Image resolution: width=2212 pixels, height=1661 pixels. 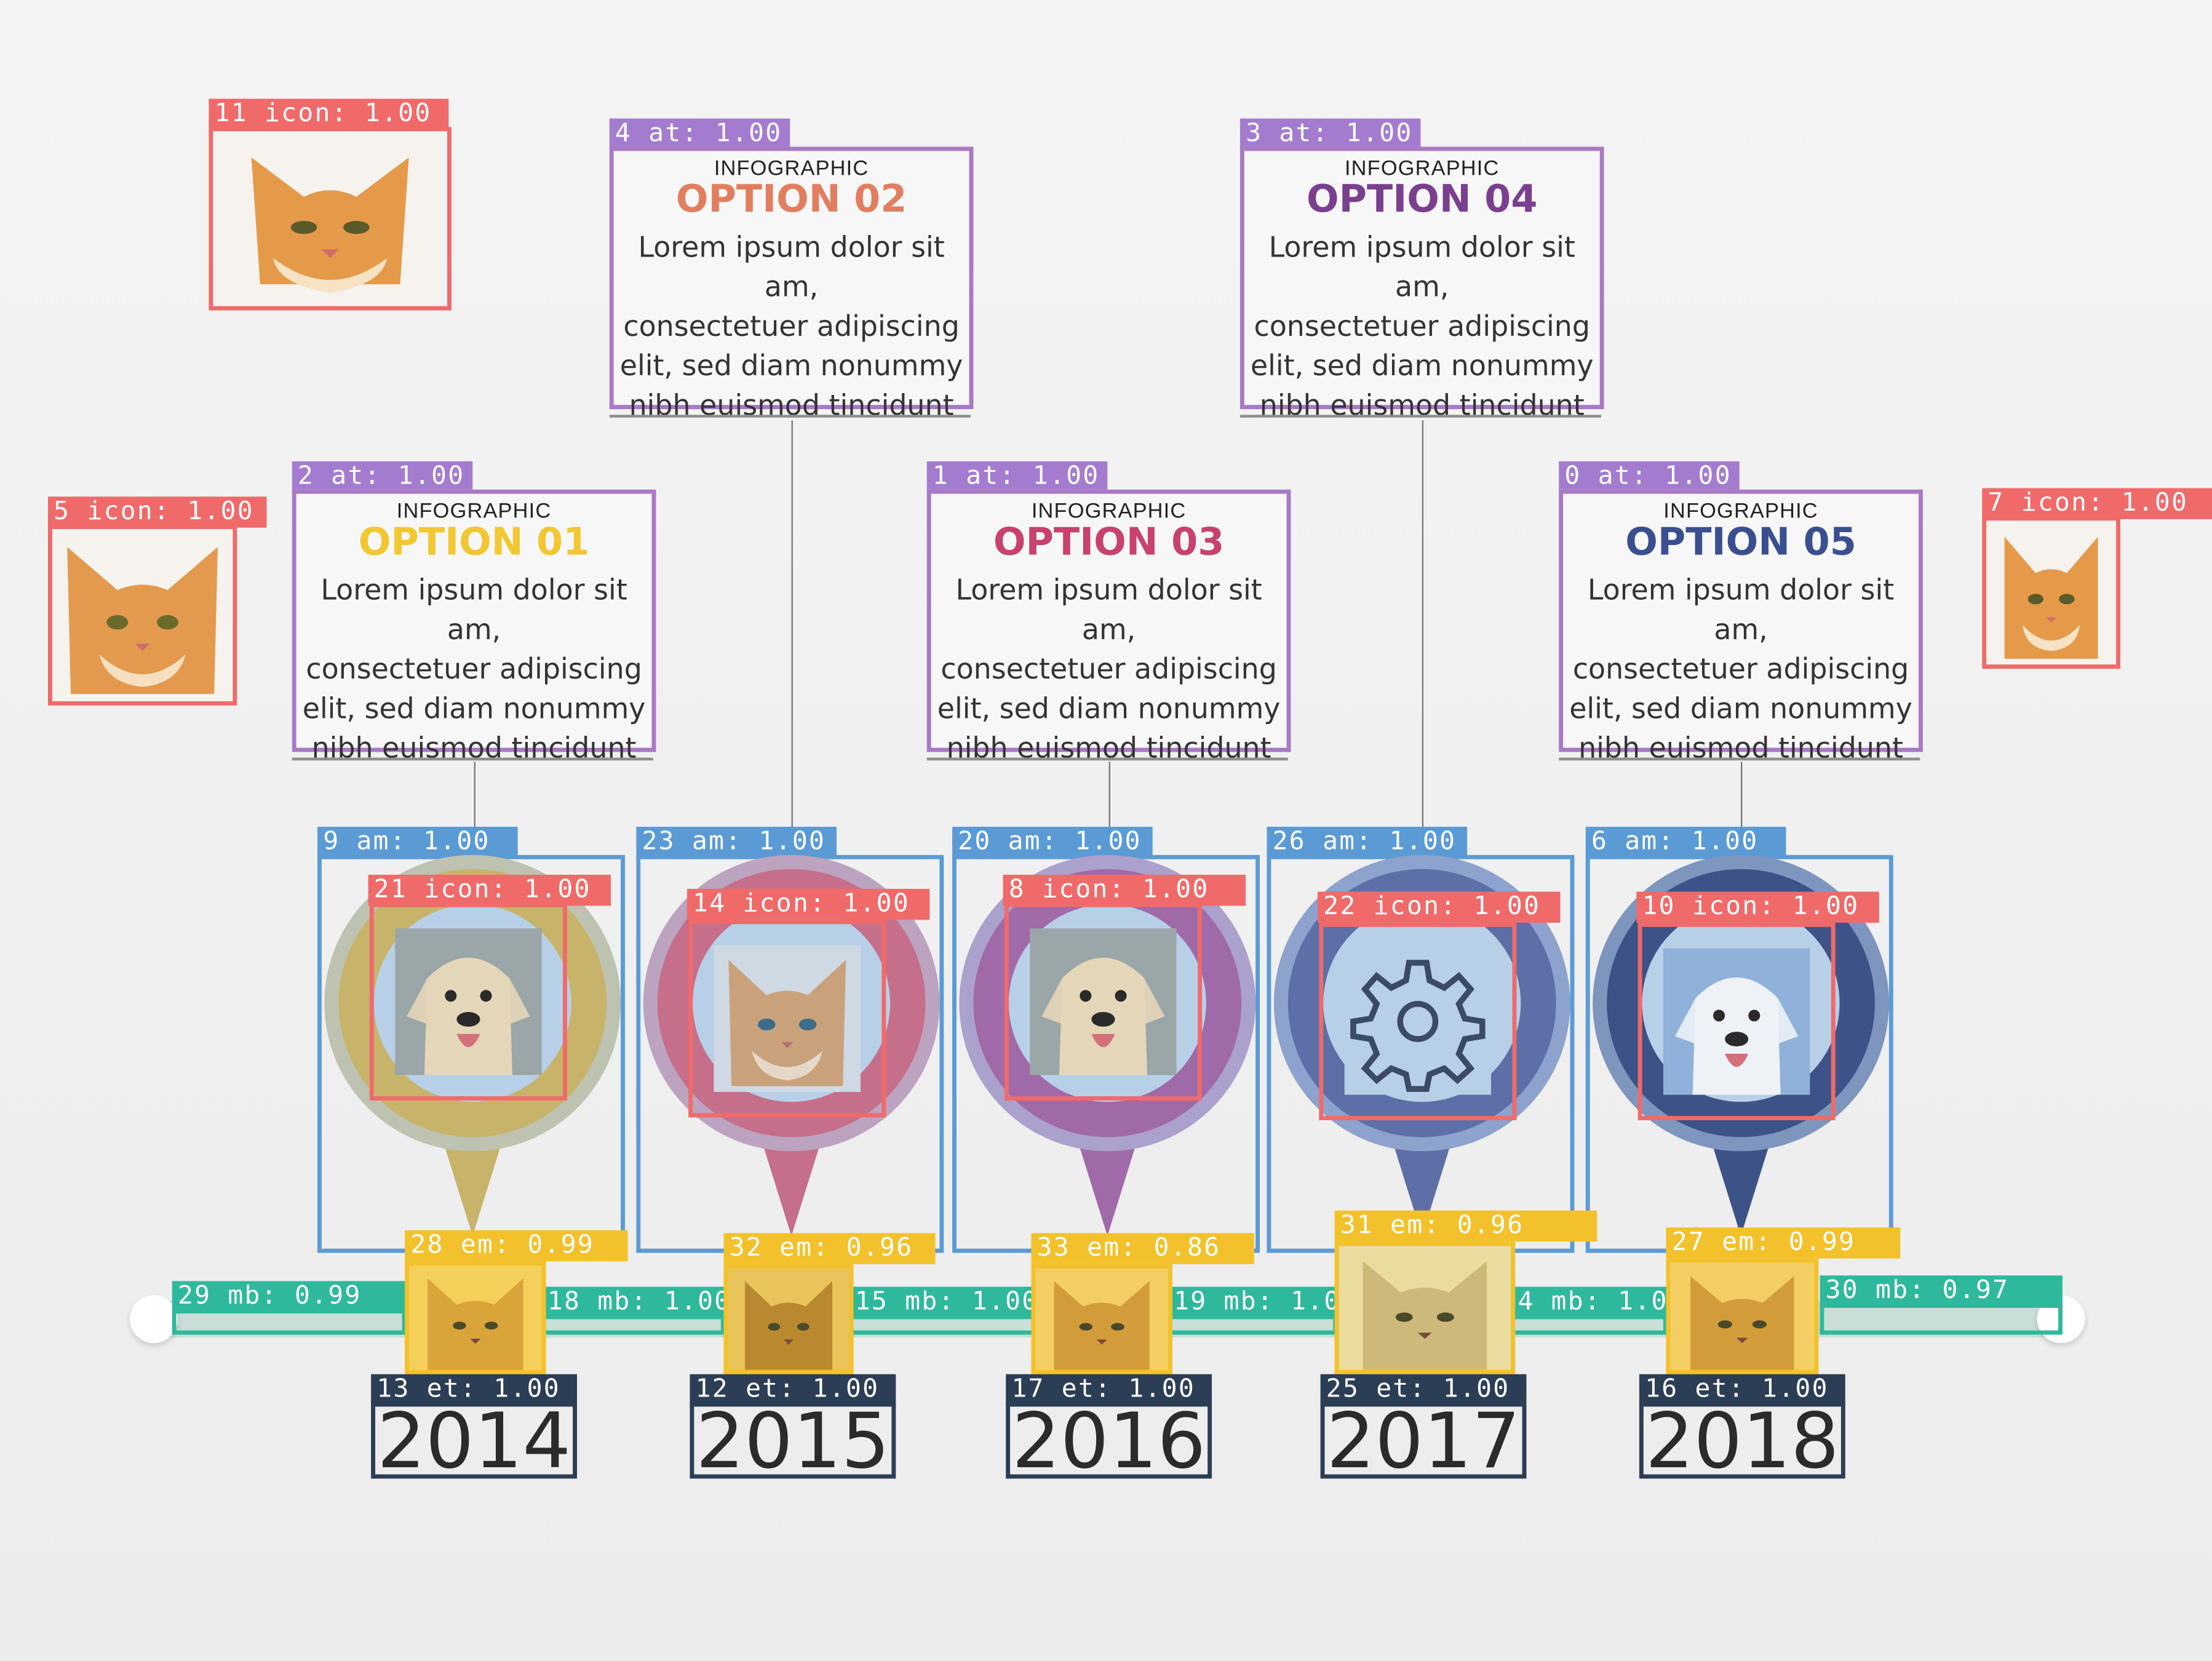 What do you see at coordinates (1941, 1291) in the screenshot?
I see `det-label-mb-5: 30 mb: 0.97` at bounding box center [1941, 1291].